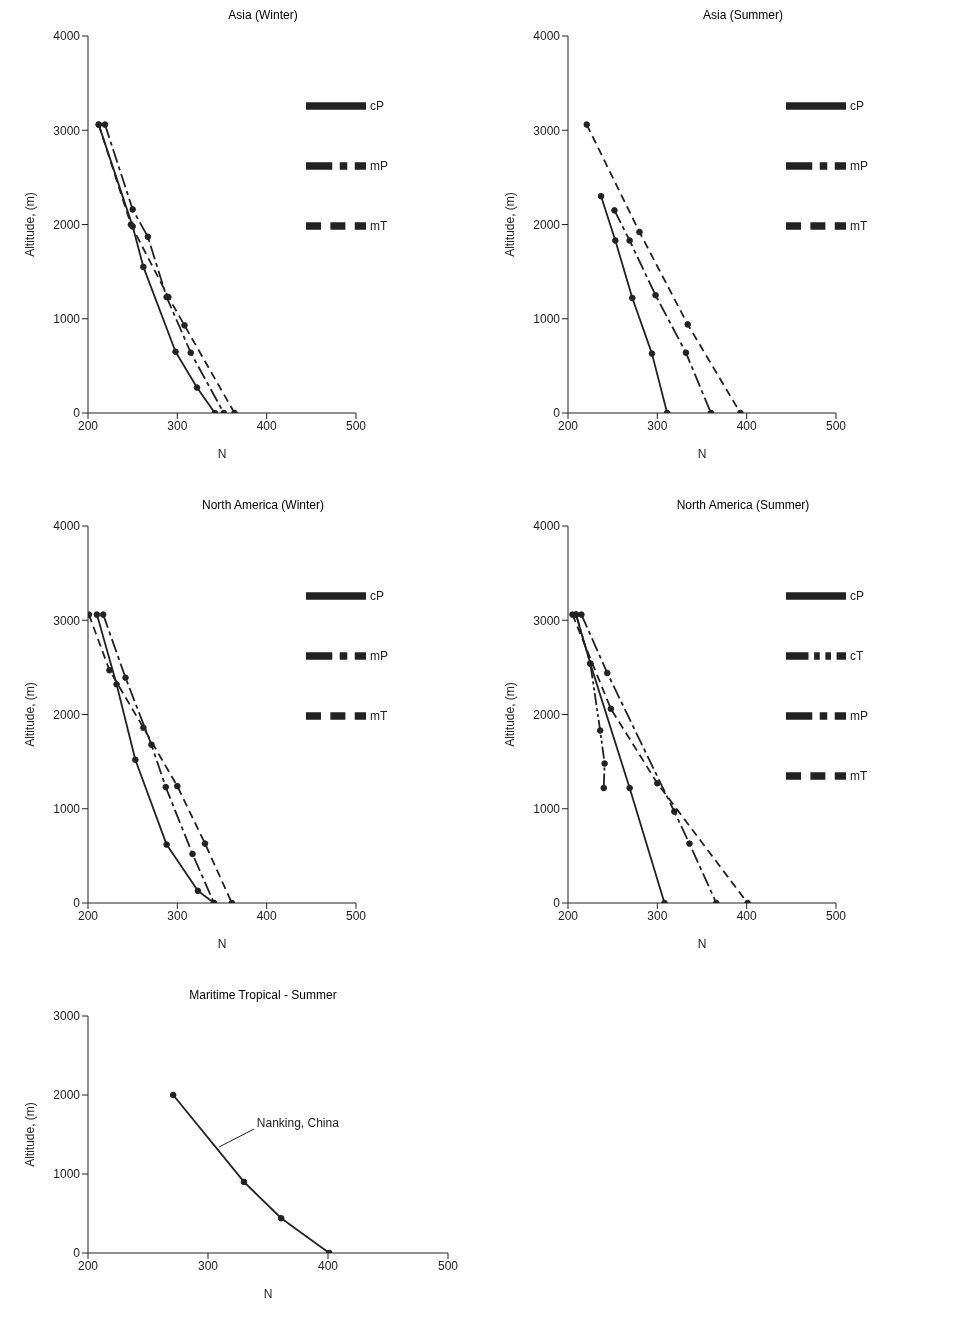 The height and width of the screenshot is (1334, 958). Describe the element at coordinates (263, 996) in the screenshot. I see `chart-title: Maritime Tropical - Summer` at that location.